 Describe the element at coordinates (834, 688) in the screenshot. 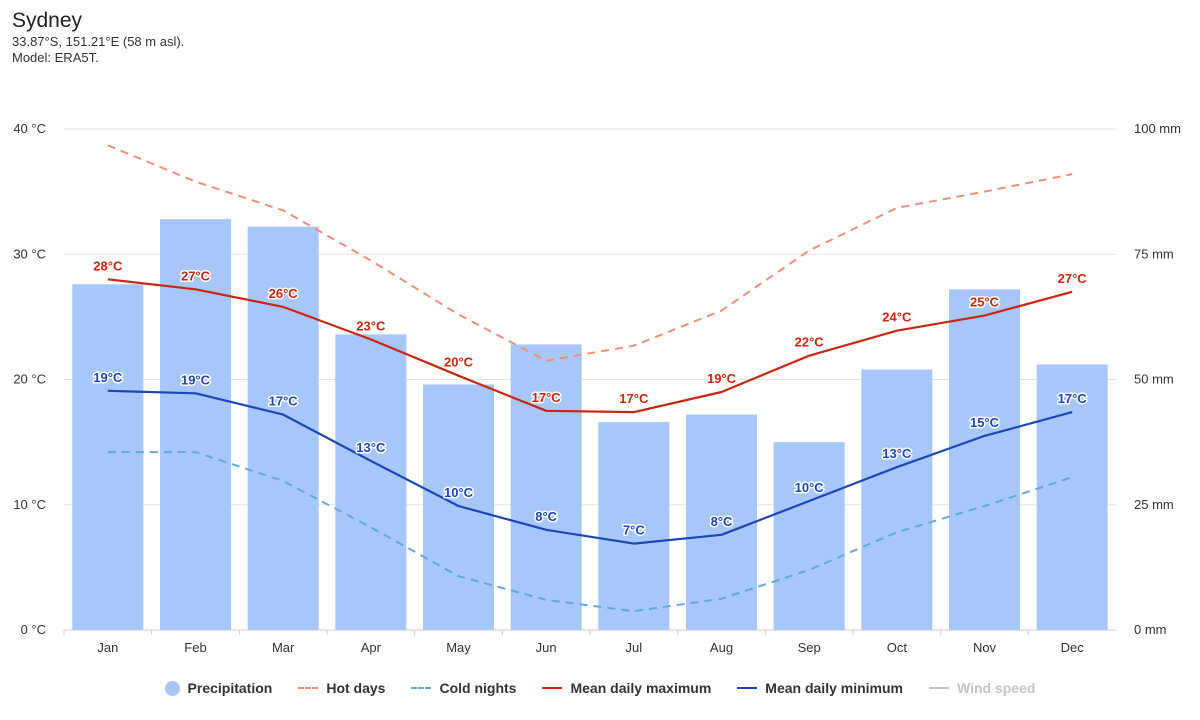

I see `legend-label-mean-min: Mean daily minimum` at that location.